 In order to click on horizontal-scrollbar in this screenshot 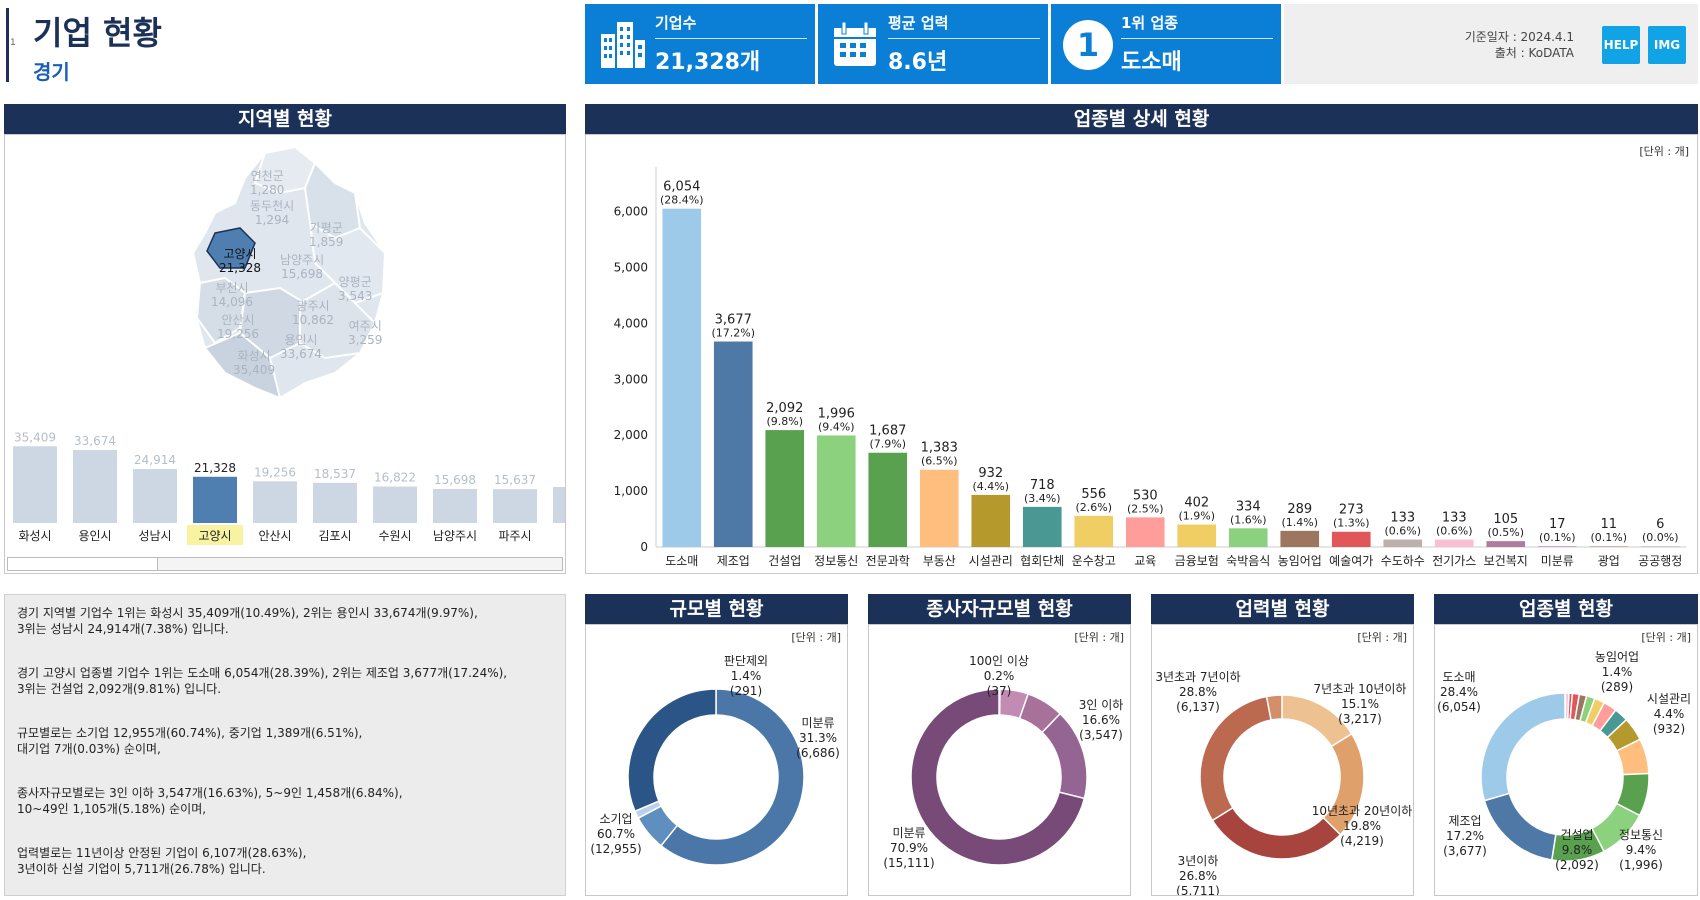, I will do `click(285, 564)`.